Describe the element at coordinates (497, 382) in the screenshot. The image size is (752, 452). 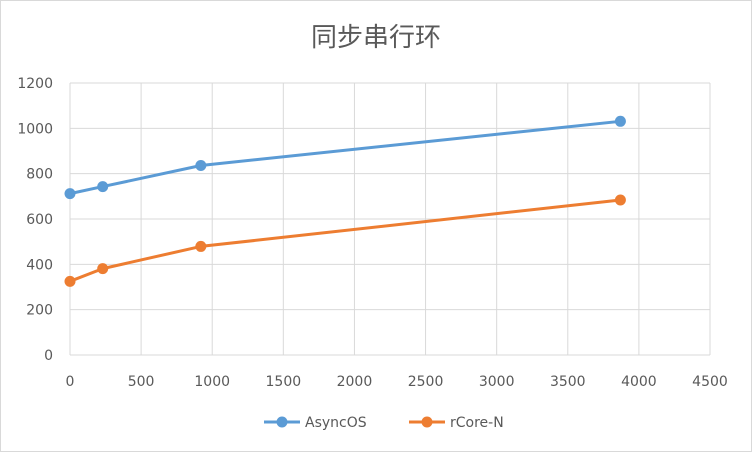
I see `x-tick-label: 3000` at that location.